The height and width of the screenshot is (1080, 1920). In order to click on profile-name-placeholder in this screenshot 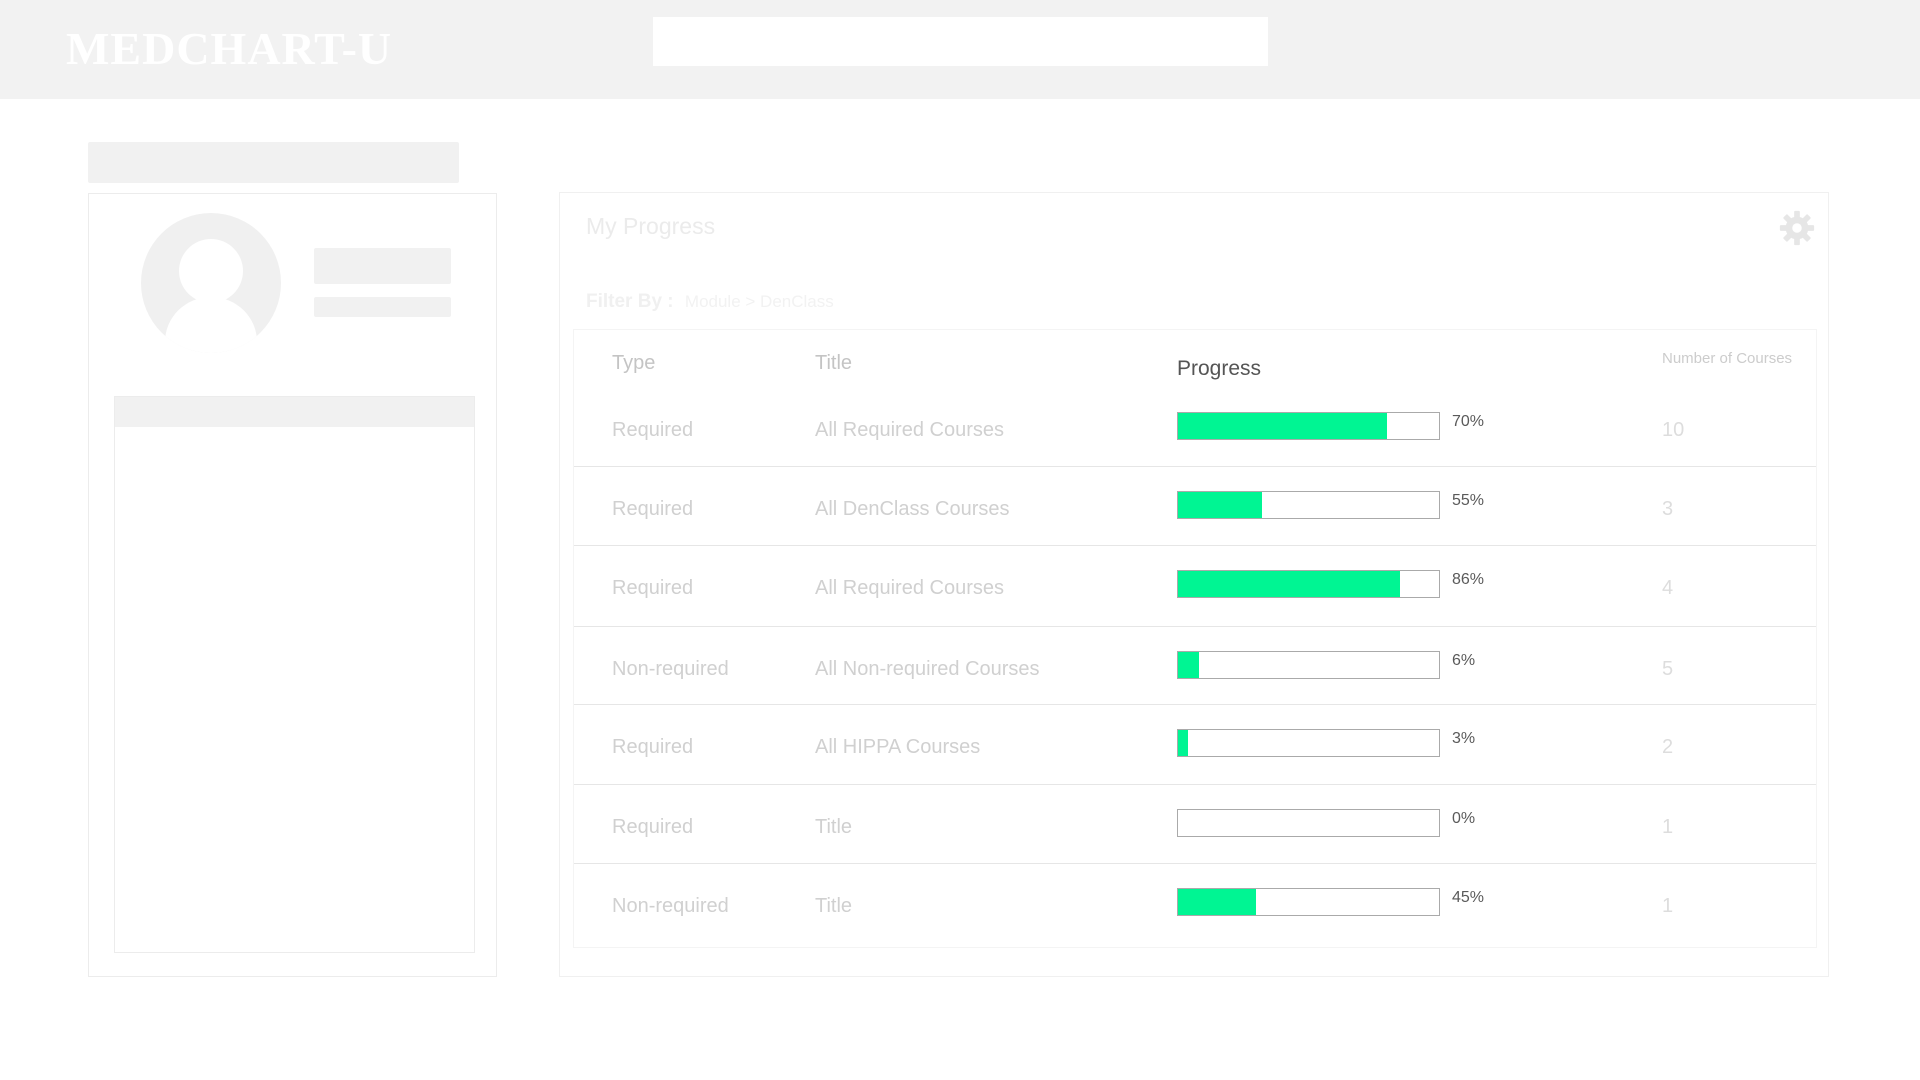, I will do `click(382, 266)`.